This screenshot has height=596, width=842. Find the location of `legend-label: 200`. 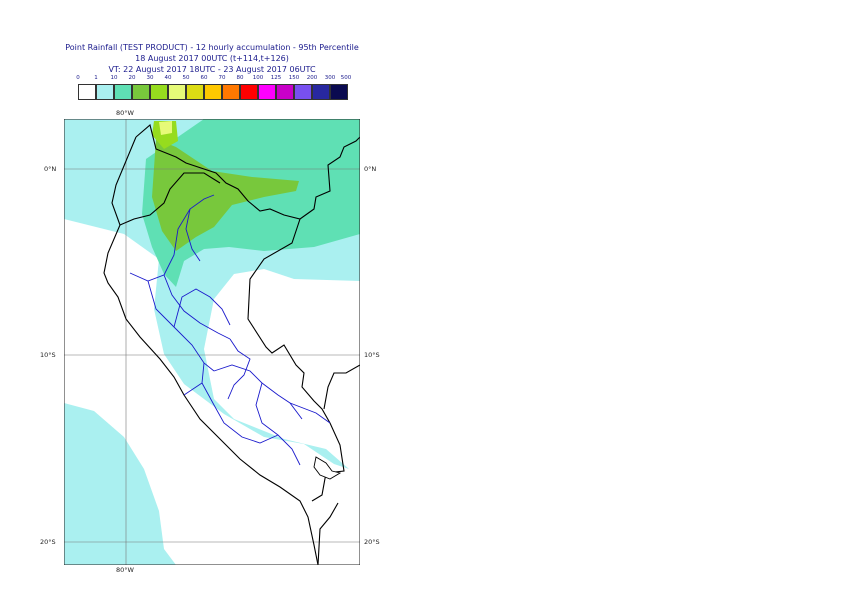

legend-label: 200 is located at coordinates (312, 78).